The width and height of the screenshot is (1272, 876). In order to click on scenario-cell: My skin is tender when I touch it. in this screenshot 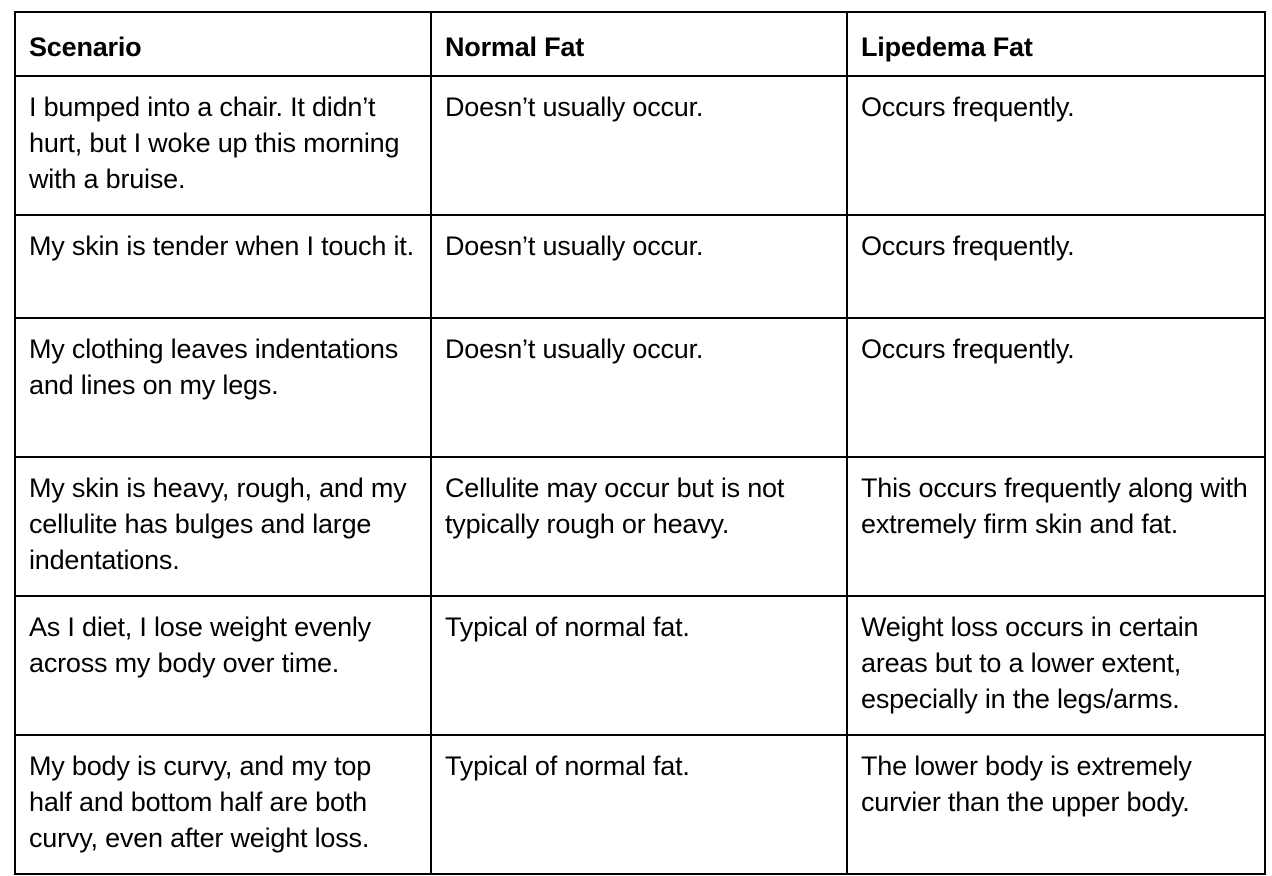, I will do `click(223, 266)`.